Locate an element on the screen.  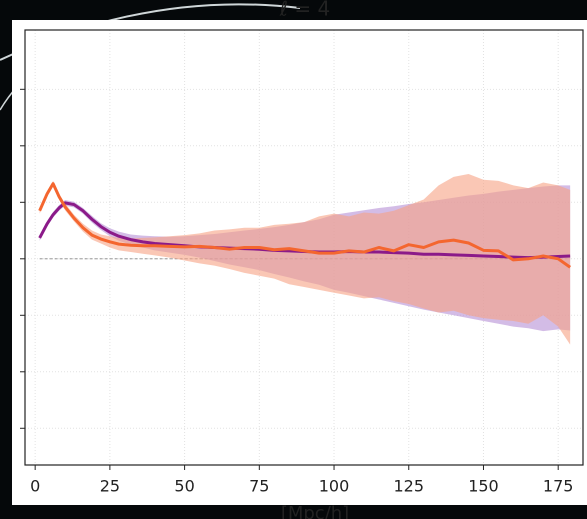
x-tick-label: 100 is located at coordinates (334, 486).